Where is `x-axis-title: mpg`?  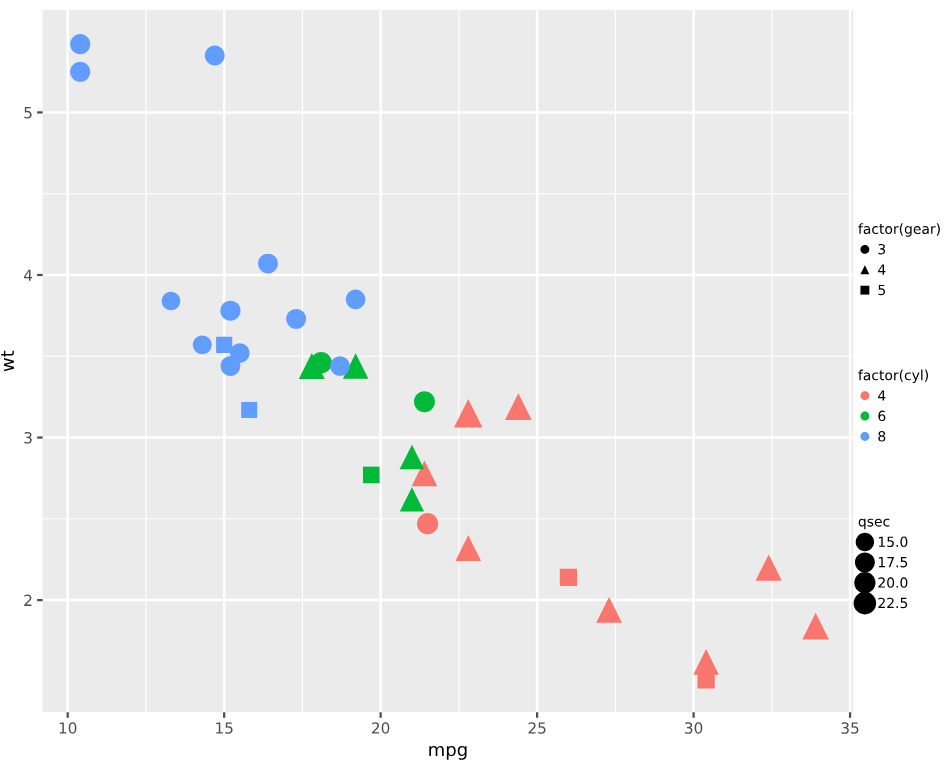
x-axis-title: mpg is located at coordinates (448, 752).